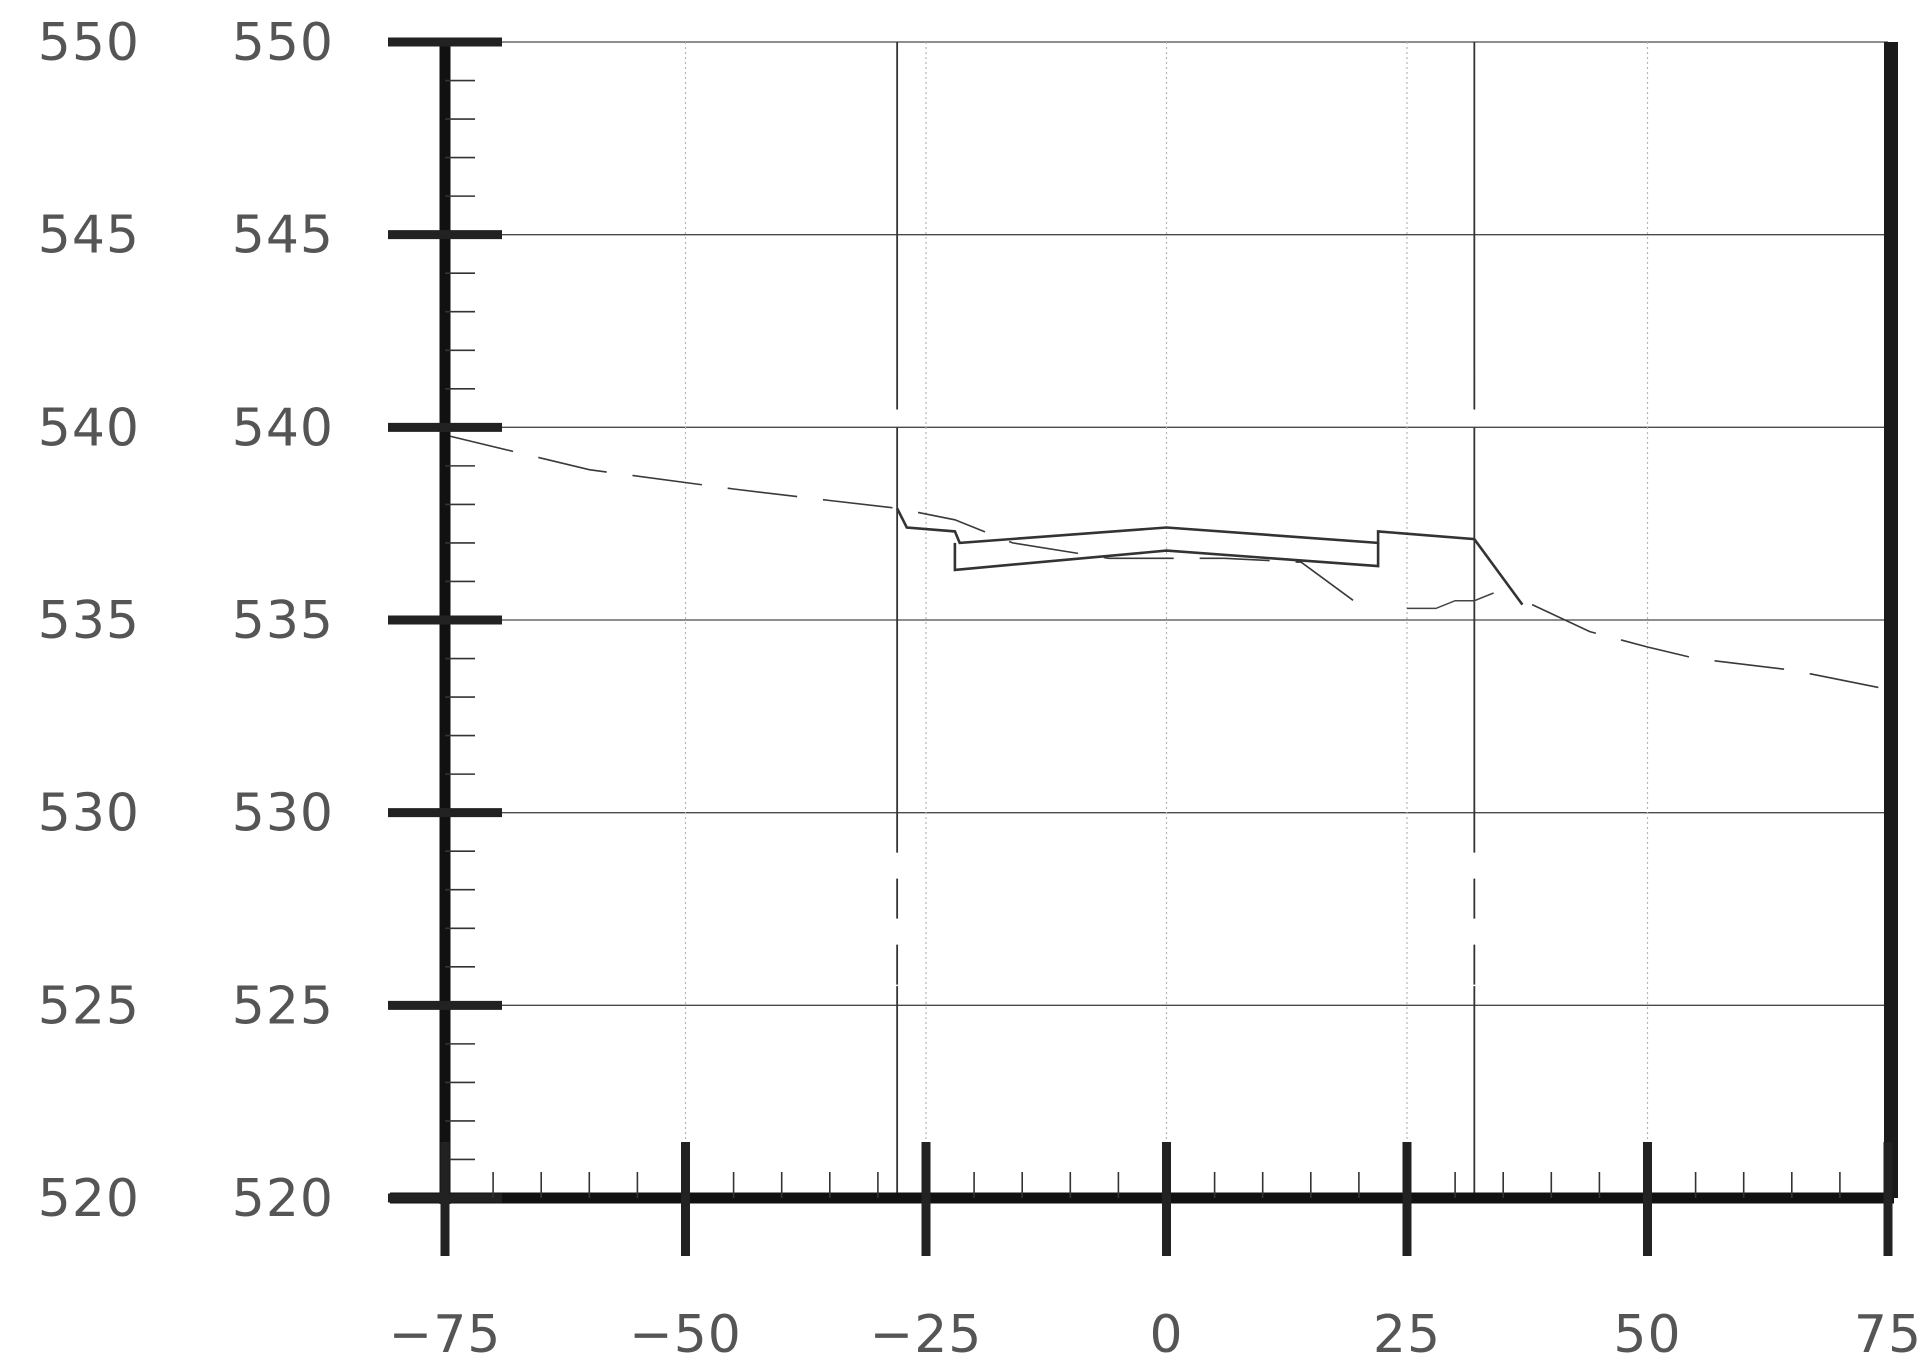 Image resolution: width=1925 pixels, height=1367 pixels. What do you see at coordinates (89, 1199) in the screenshot?
I see `y-tick-label-outer: 520` at bounding box center [89, 1199].